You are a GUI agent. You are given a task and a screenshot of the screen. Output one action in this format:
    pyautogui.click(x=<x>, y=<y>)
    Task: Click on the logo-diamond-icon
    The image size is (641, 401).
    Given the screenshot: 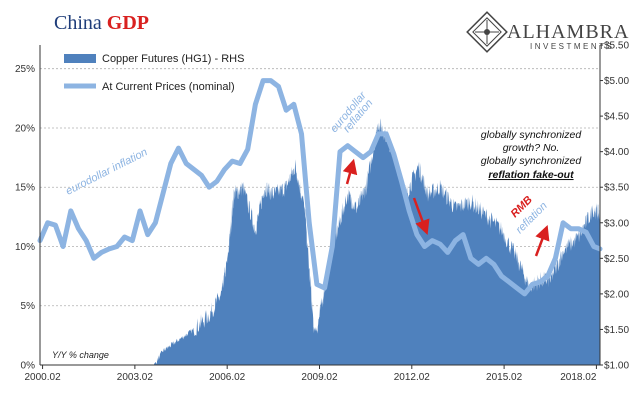 What is the action you would take?
    pyautogui.click(x=487, y=32)
    